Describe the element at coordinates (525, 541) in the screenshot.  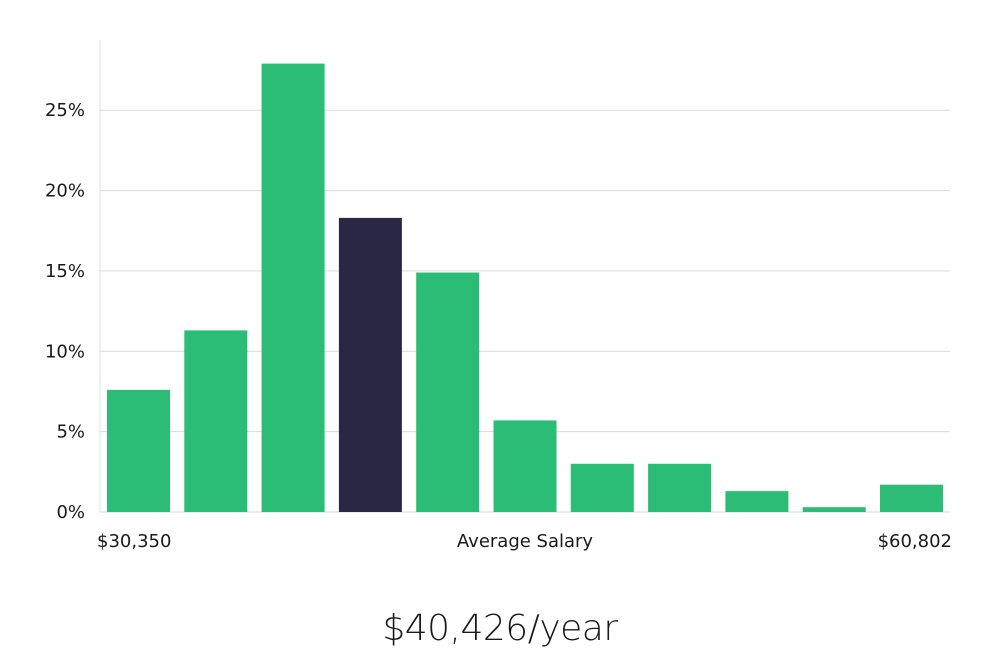
I see `x-axis-title: Average Salary` at that location.